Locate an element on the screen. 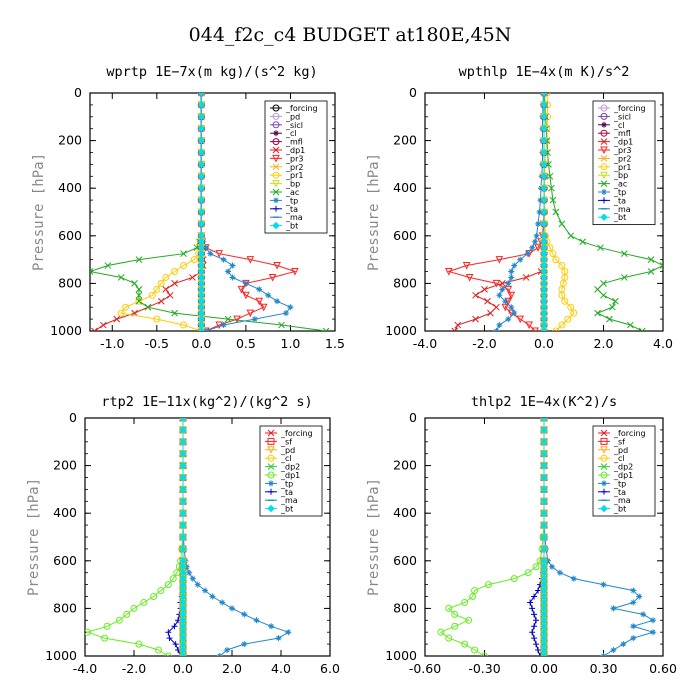 The image size is (700, 700). legend-label: _pd is located at coordinates (292, 116).